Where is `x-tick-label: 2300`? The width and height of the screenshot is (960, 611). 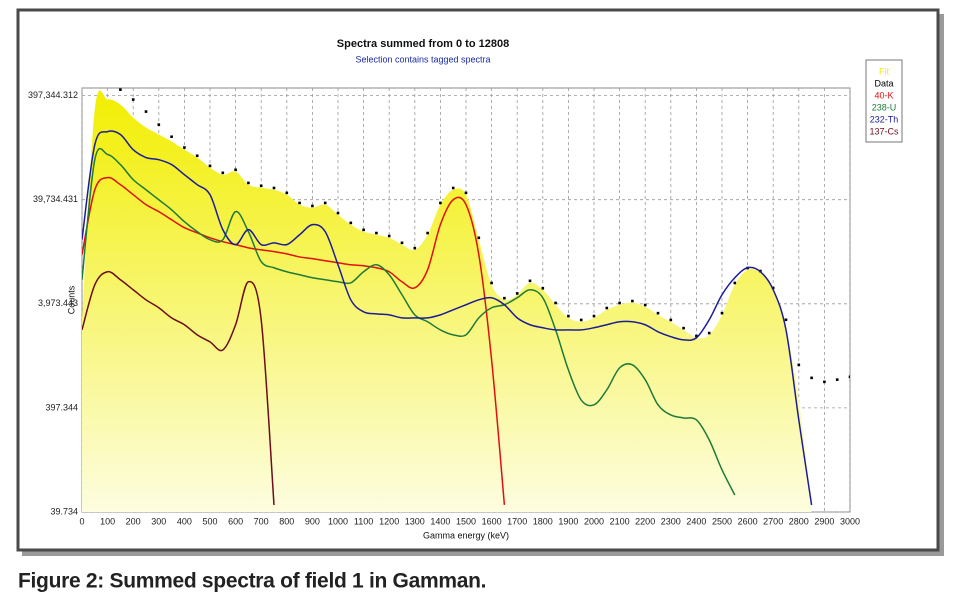 x-tick-label: 2300 is located at coordinates (671, 521).